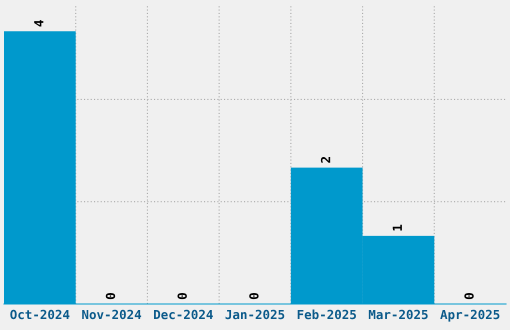  Describe the element at coordinates (183, 315) in the screenshot. I see `x-tick-label: Dec-2024` at that location.